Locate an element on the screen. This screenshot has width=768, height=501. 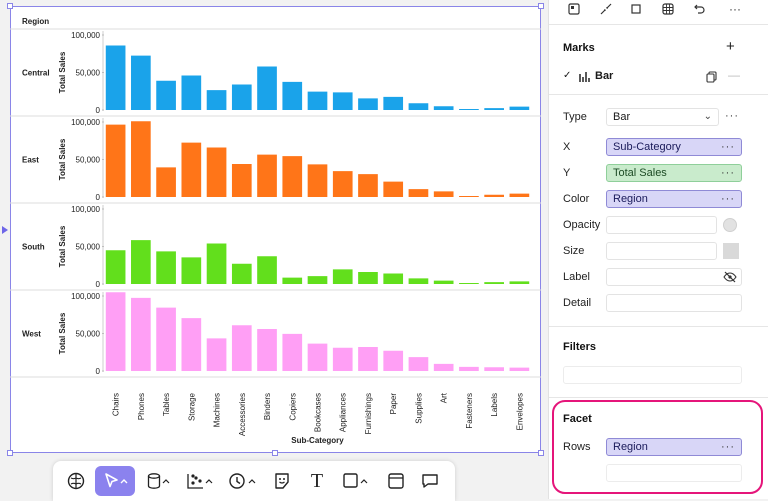
database-icon is located at coordinates (158, 481).